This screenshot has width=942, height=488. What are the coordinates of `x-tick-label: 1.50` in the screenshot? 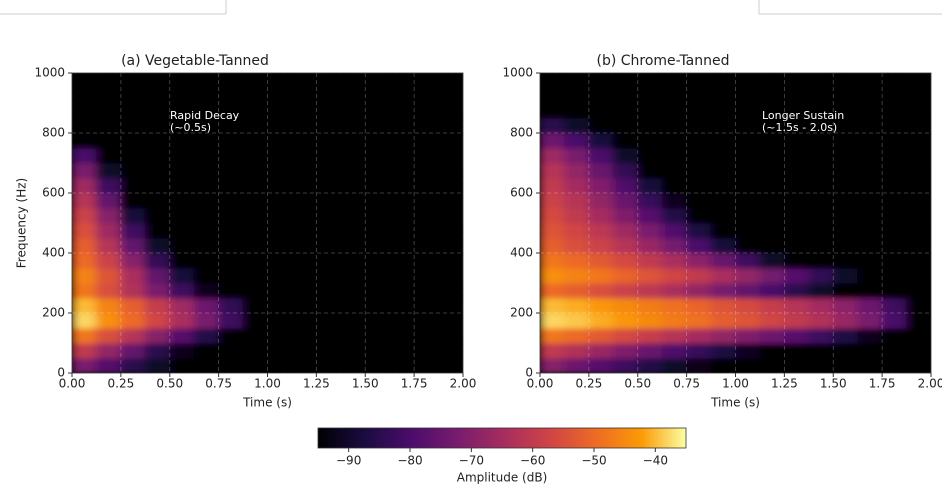 It's located at (365, 384).